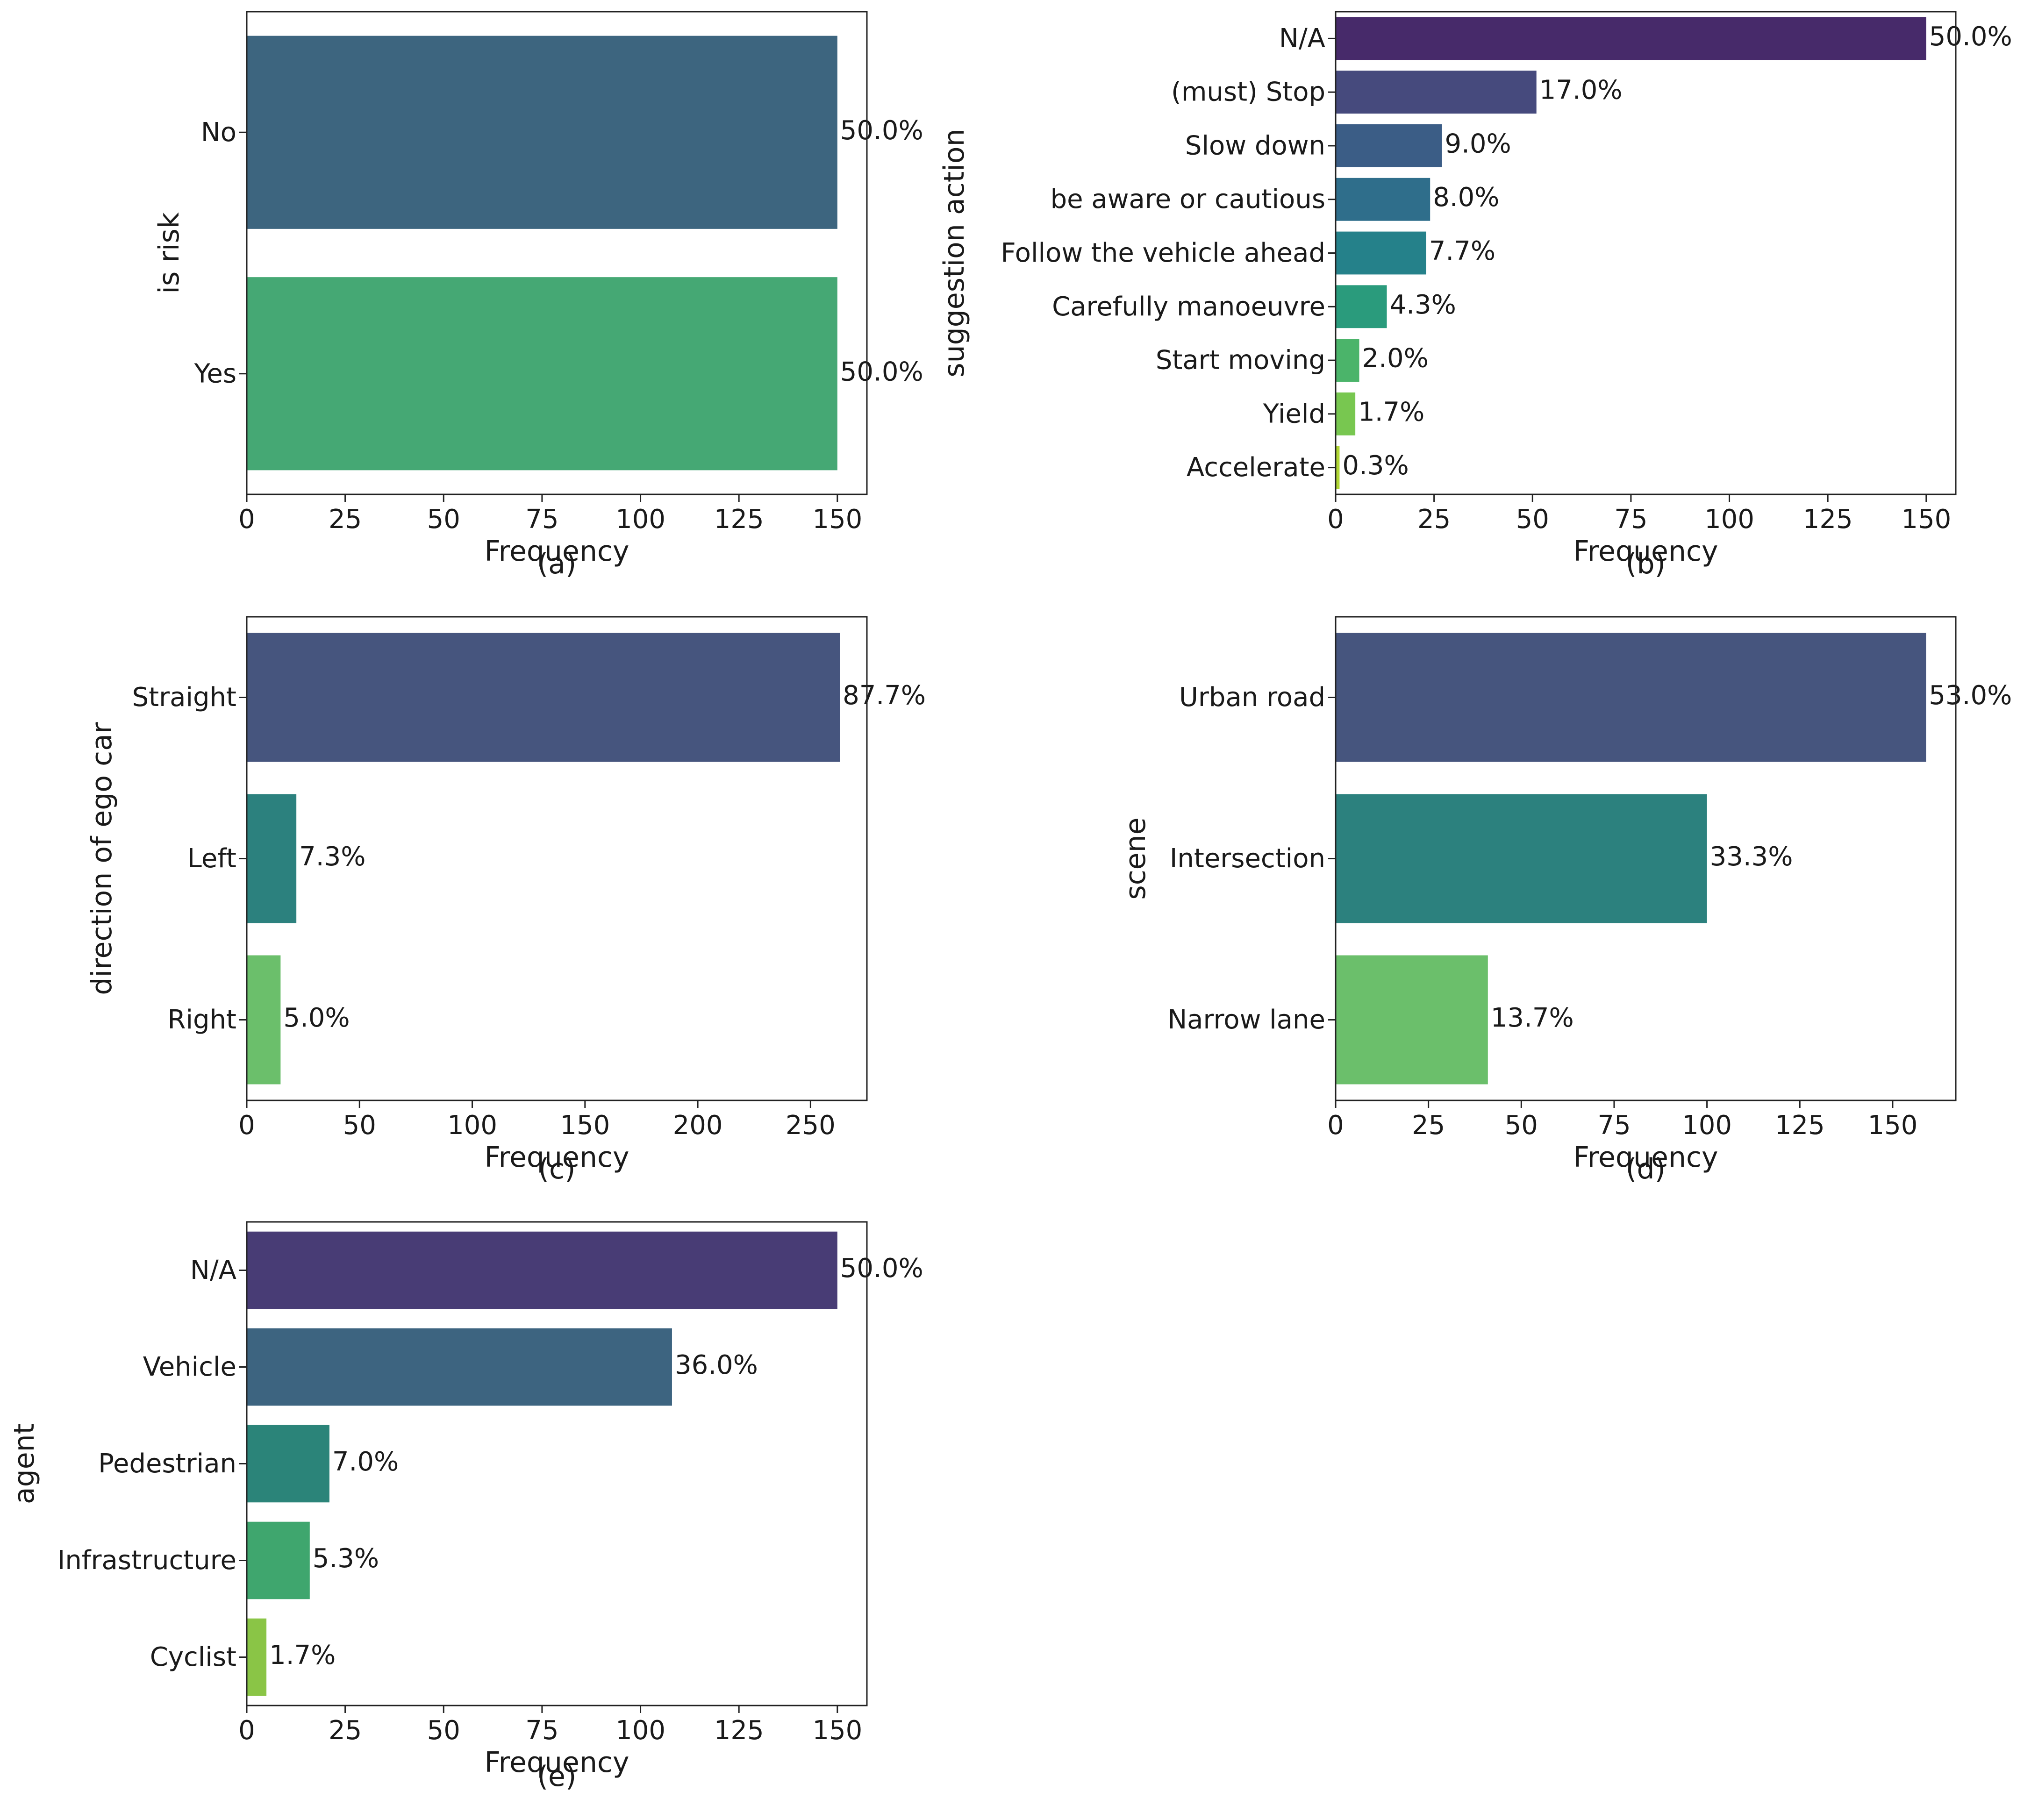 The height and width of the screenshot is (1820, 2024). What do you see at coordinates (1646, 564) in the screenshot?
I see `panel-caption: (b)` at bounding box center [1646, 564].